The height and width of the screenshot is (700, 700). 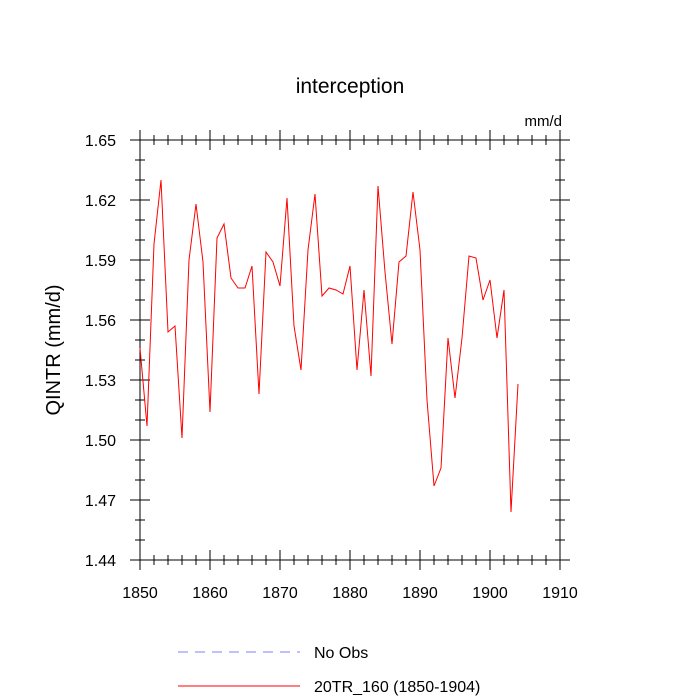 I want to click on y-tick-label: 1.56, so click(x=100, y=321).